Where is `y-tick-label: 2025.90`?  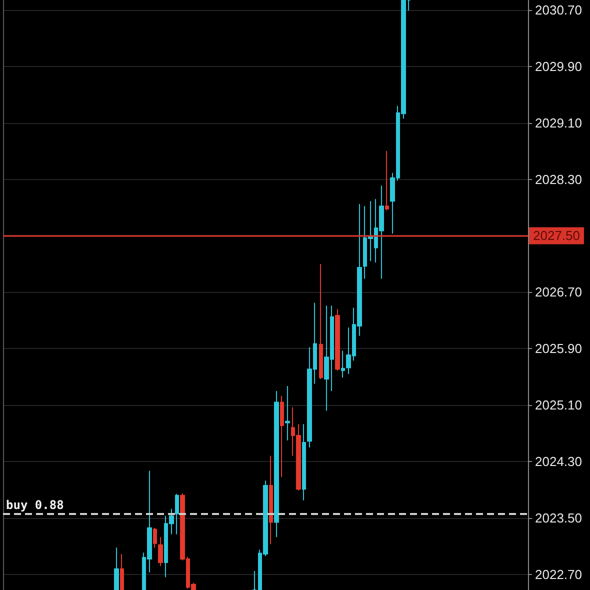 y-tick-label: 2025.90 is located at coordinates (558, 348).